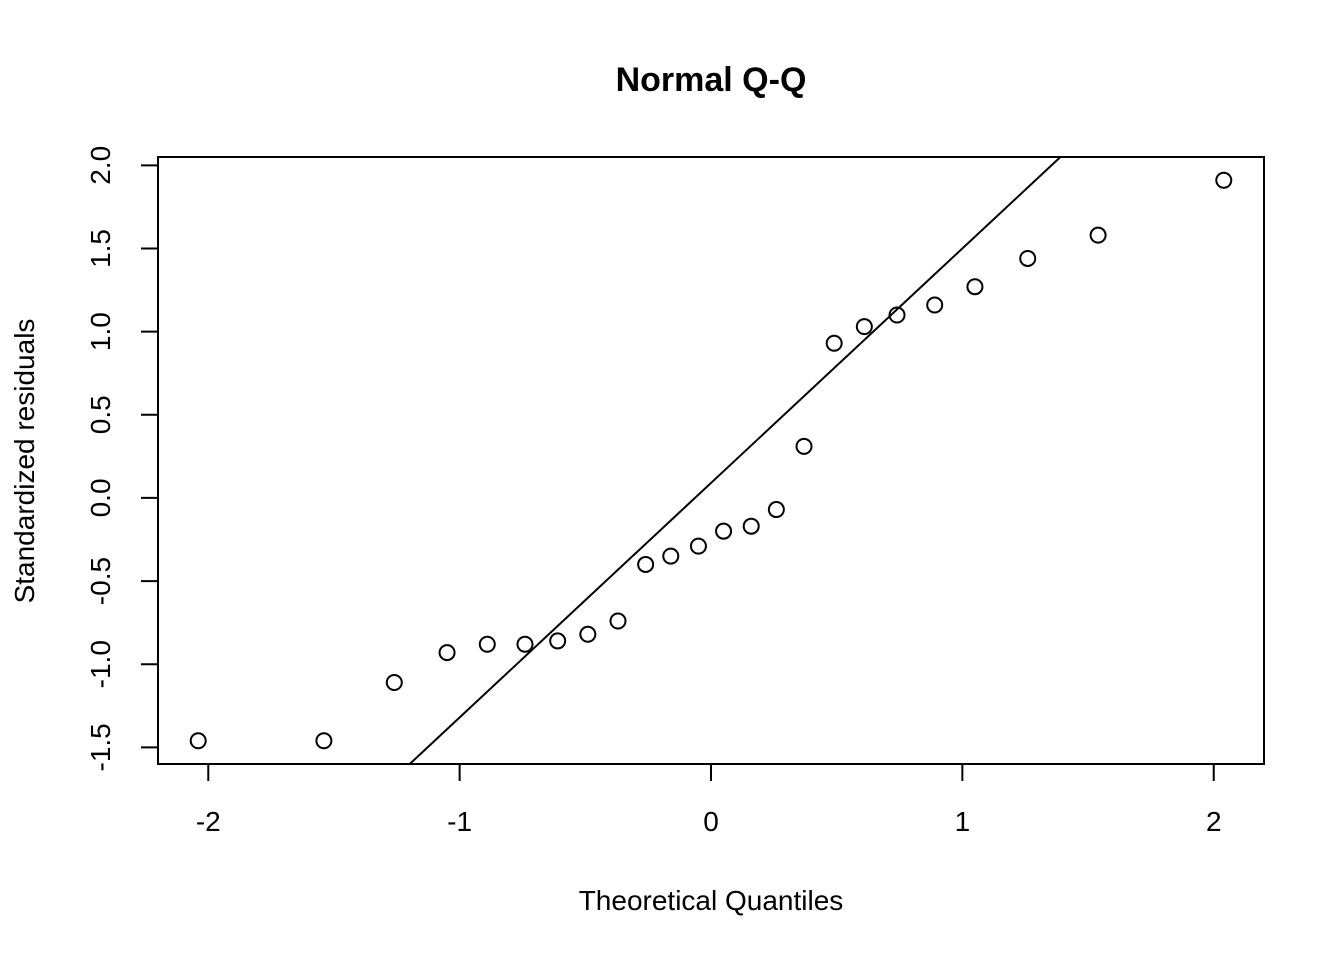 Image resolution: width=1344 pixels, height=960 pixels. I want to click on x-tick-label: -2, so click(208, 821).